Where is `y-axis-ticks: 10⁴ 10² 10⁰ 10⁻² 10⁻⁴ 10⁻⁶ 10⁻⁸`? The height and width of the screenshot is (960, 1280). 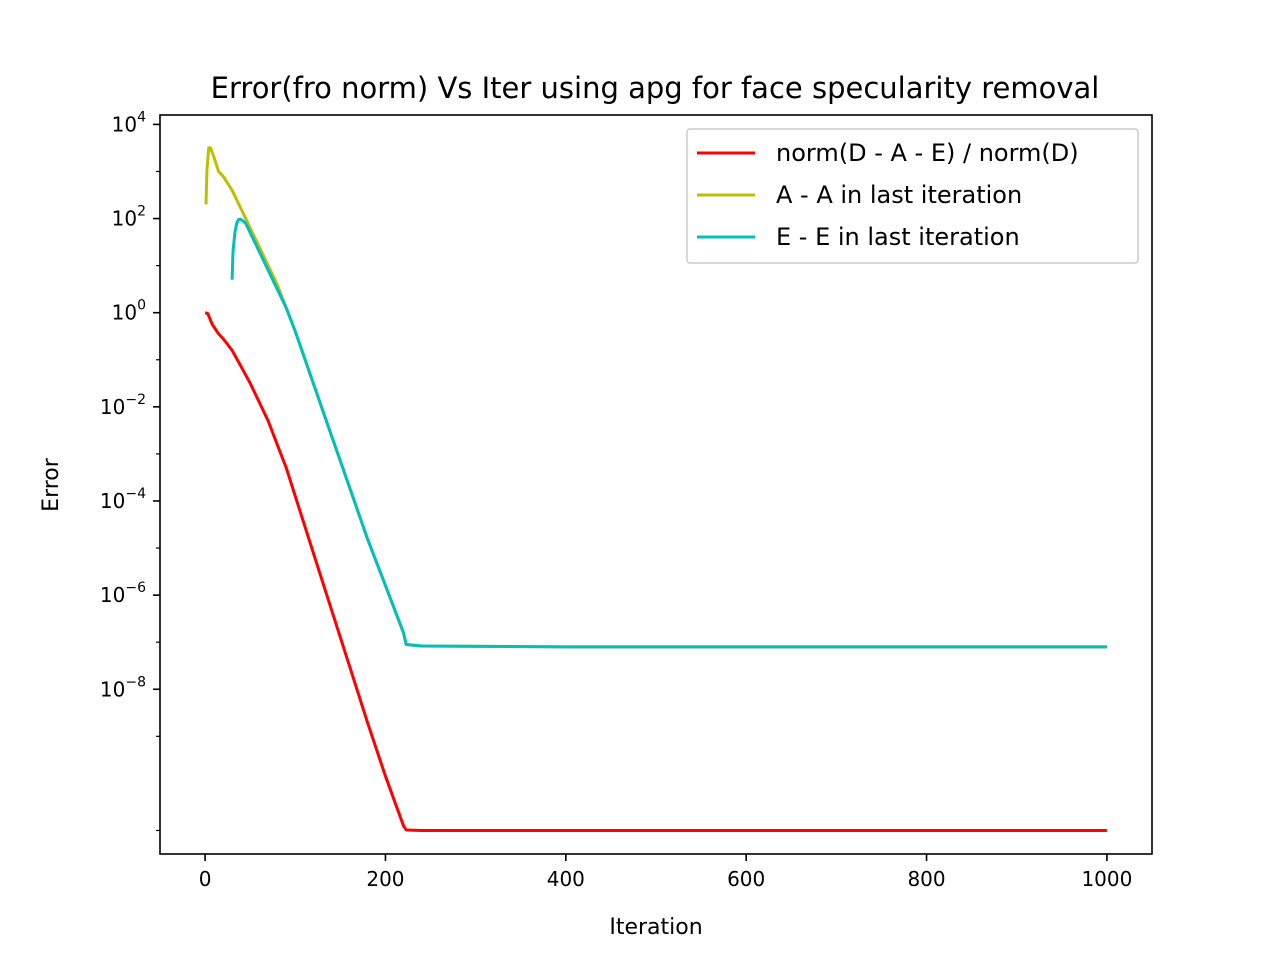
y-axis-ticks: 10⁴ 10² 10⁰ 10⁻² 10⁻⁴ 10⁻⁶ 10⁻⁸ is located at coordinates (130, 470).